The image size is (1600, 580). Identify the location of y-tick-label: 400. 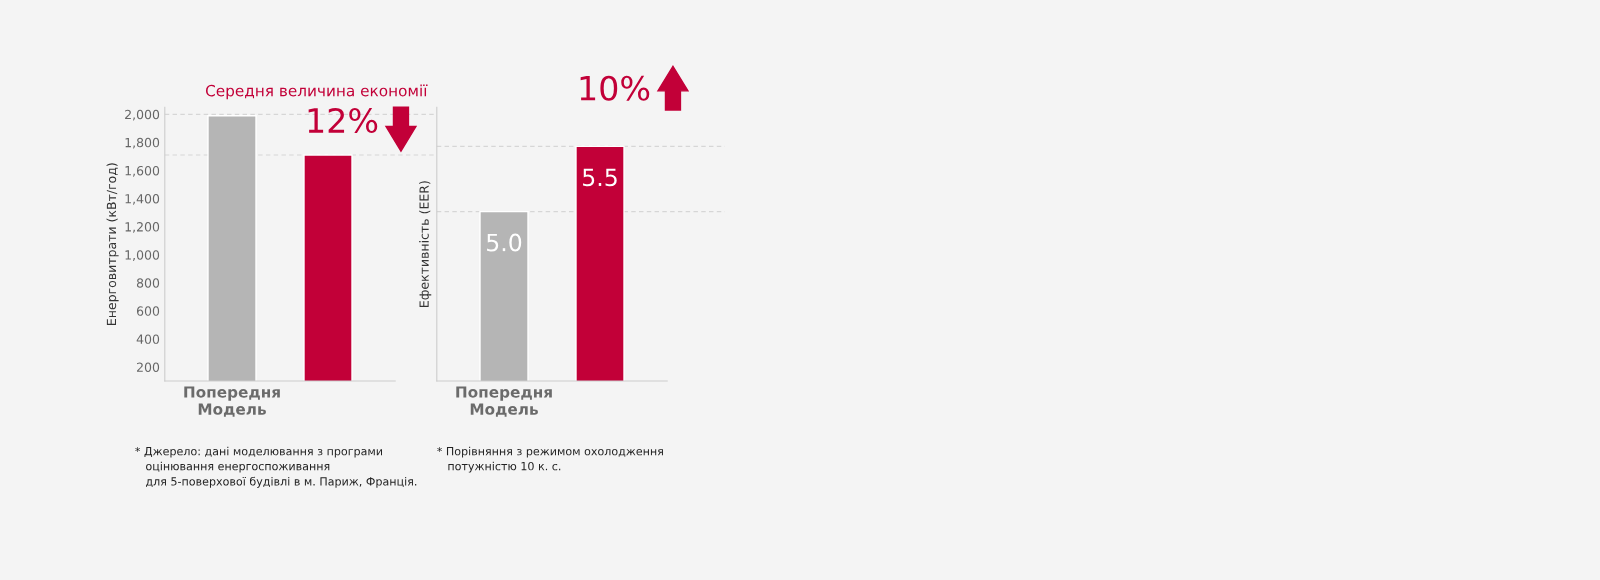
(148, 339).